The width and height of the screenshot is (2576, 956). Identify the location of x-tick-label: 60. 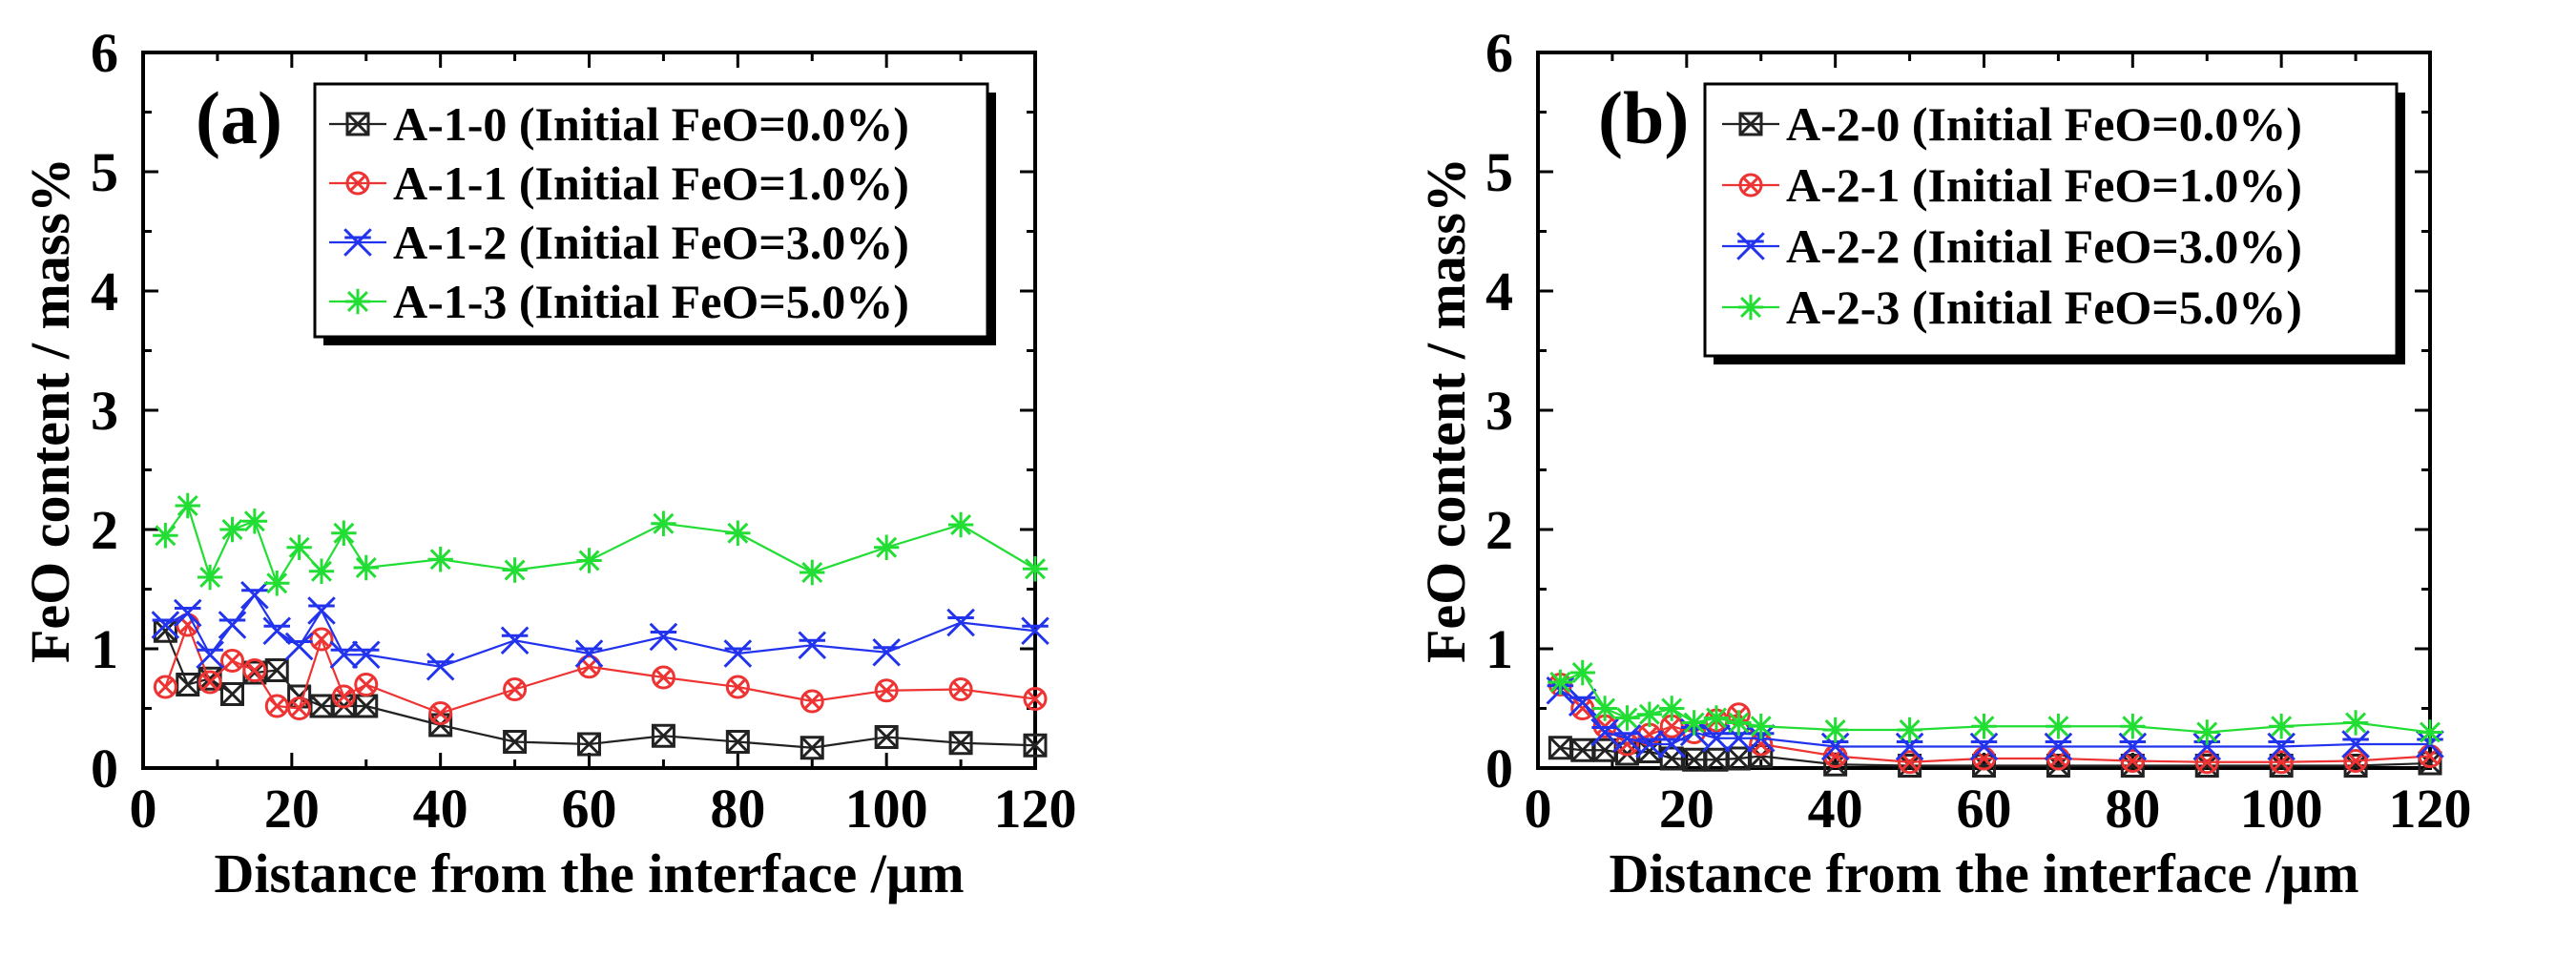
(589, 809).